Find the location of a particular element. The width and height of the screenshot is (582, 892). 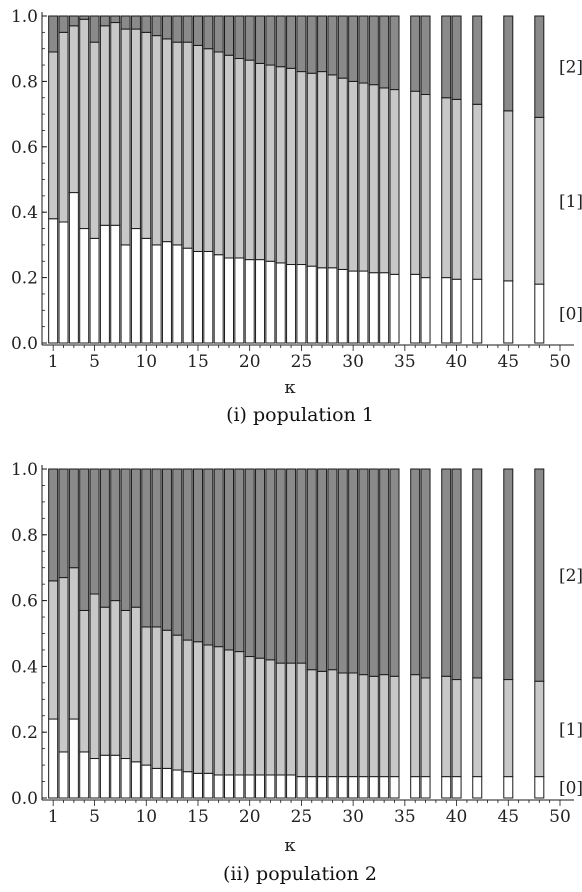

y-tick-label: 0.0 is located at coordinates (24, 799).